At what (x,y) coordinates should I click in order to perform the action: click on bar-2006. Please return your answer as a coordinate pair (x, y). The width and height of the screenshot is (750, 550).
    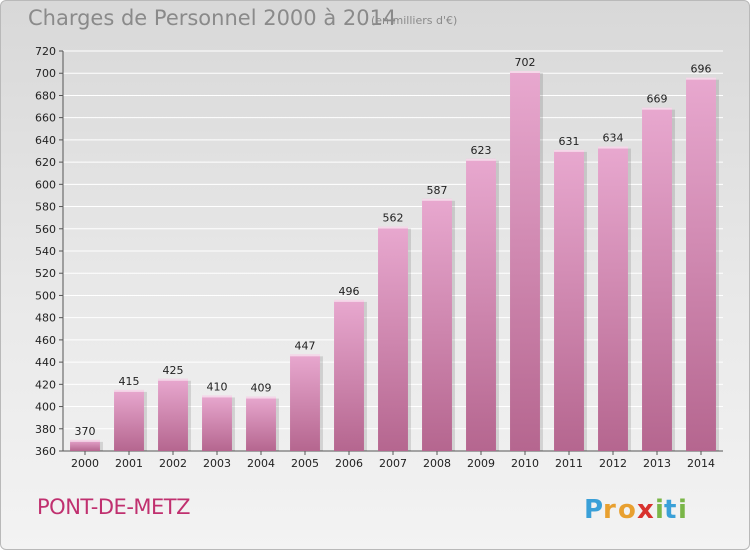
    Looking at the image, I should click on (349, 375).